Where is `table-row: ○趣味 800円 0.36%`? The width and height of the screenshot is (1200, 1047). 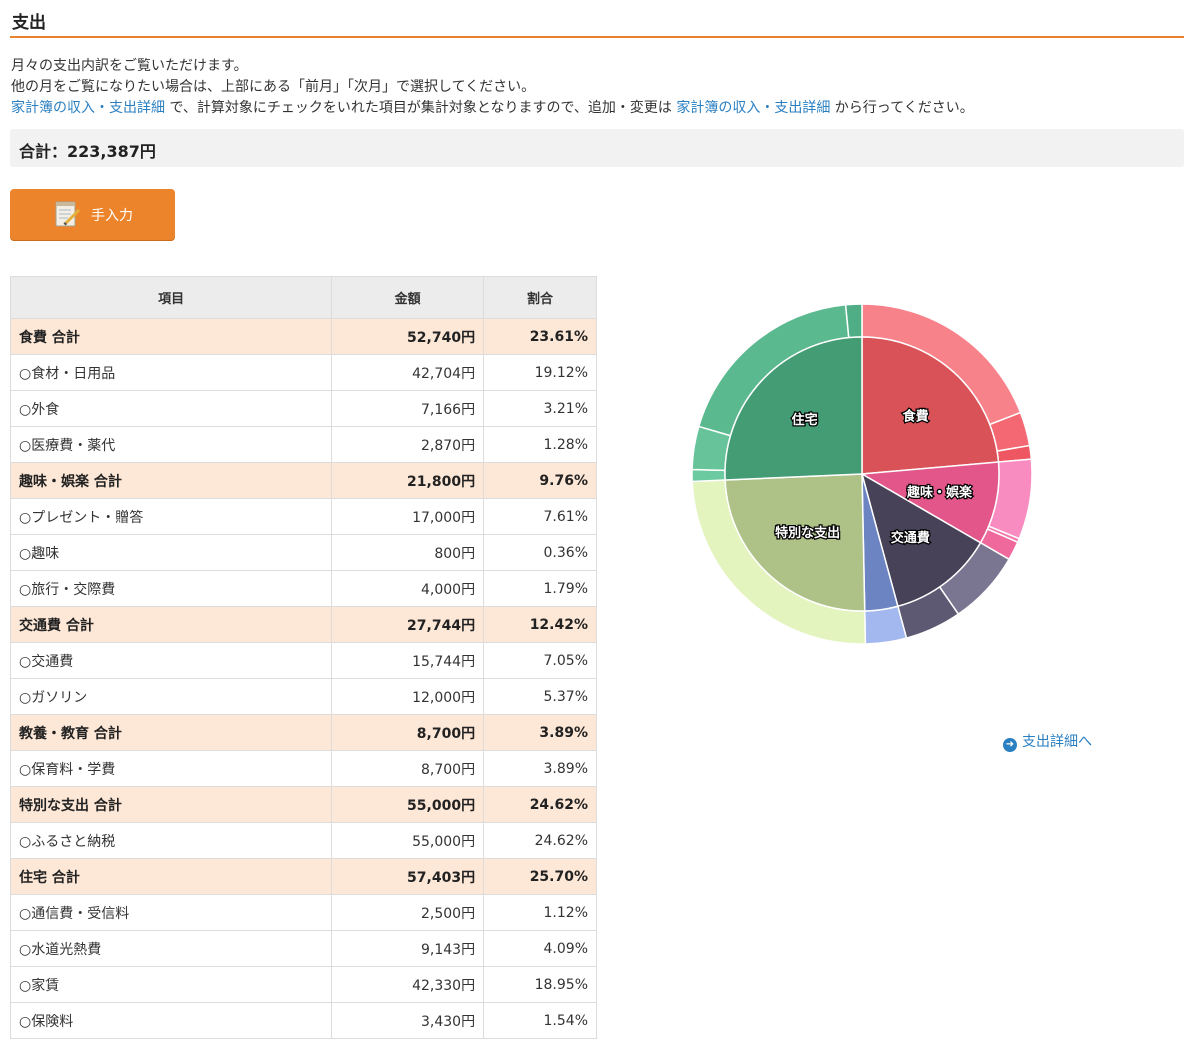
table-row: ○趣味 800円 0.36% is located at coordinates (303, 552).